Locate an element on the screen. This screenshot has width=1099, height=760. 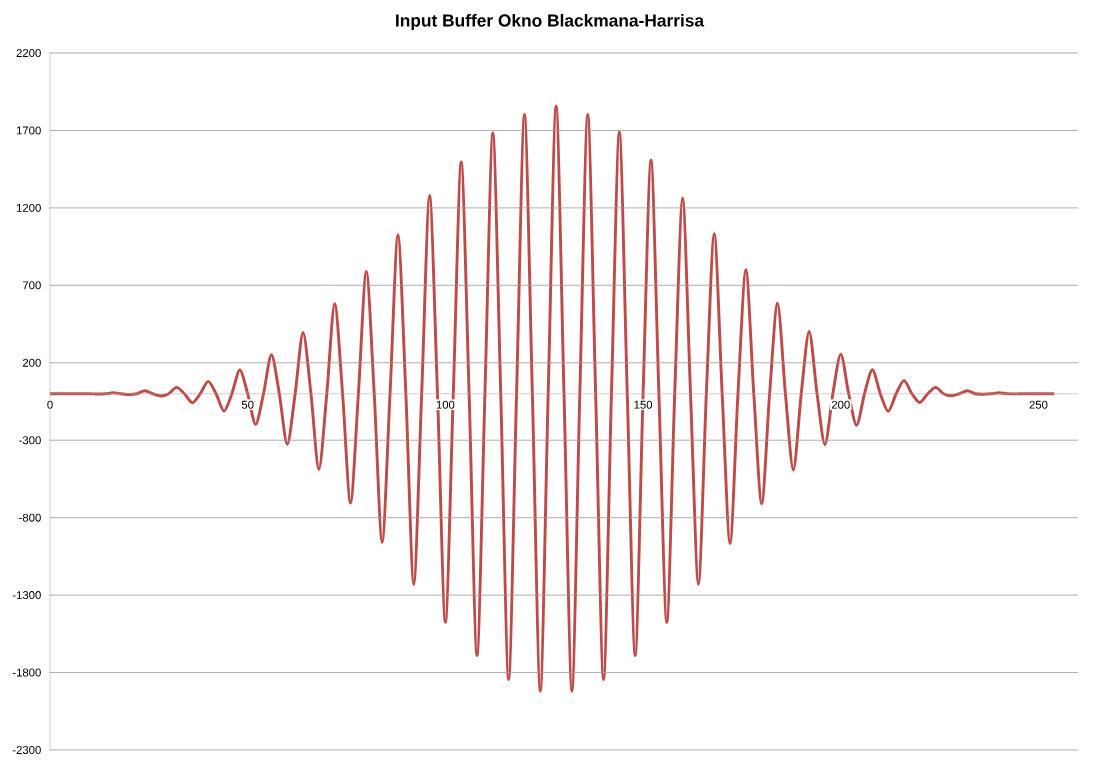
y-tick-label: -1300 is located at coordinates (26, 595).